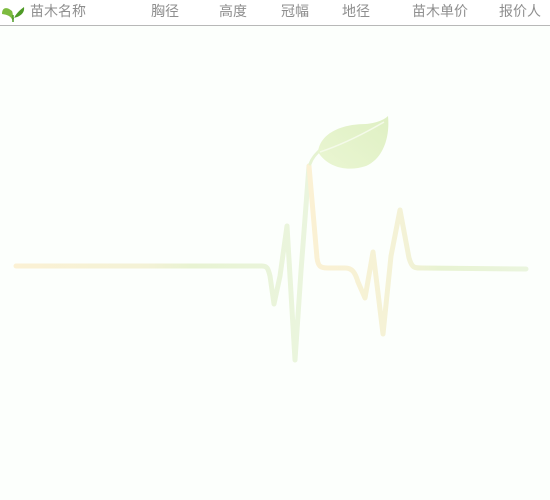  Describe the element at coordinates (275, 13) in the screenshot. I see `table-header: 苗木名称 胸径 高度 冠幅 地径 苗木单价 报价人` at that location.